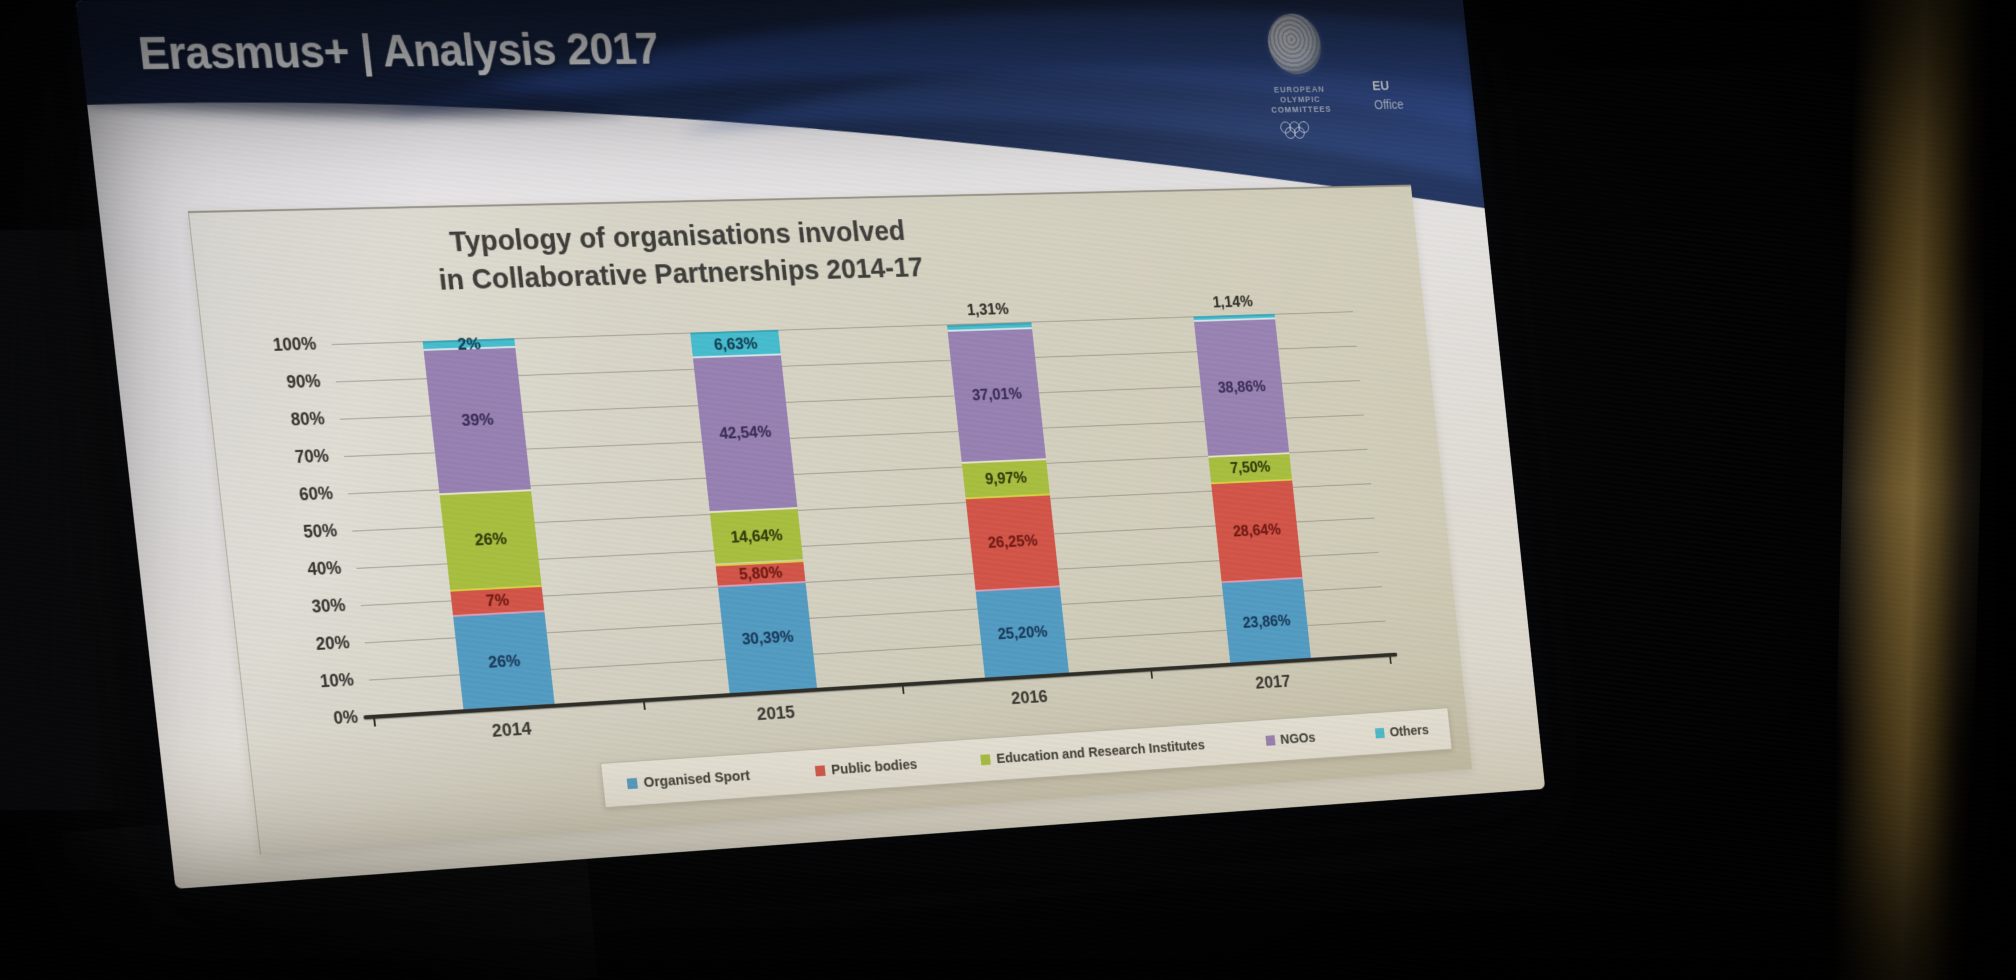 The width and height of the screenshot is (2016, 980). What do you see at coordinates (398, 51) in the screenshot?
I see `slide-title: Erasmus+ | Analysis 2017` at bounding box center [398, 51].